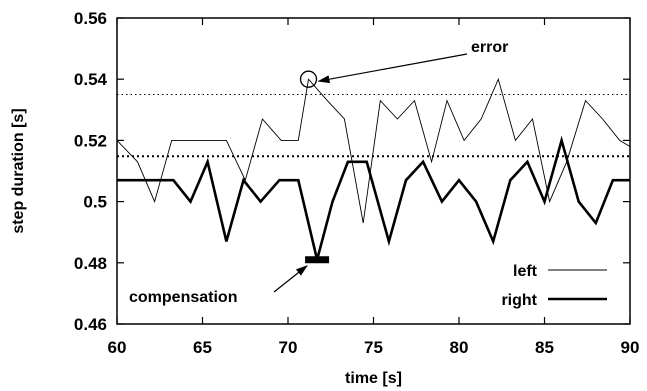 The height and width of the screenshot is (391, 647). Describe the element at coordinates (288, 347) in the screenshot. I see `x-tick-label: 70` at that location.